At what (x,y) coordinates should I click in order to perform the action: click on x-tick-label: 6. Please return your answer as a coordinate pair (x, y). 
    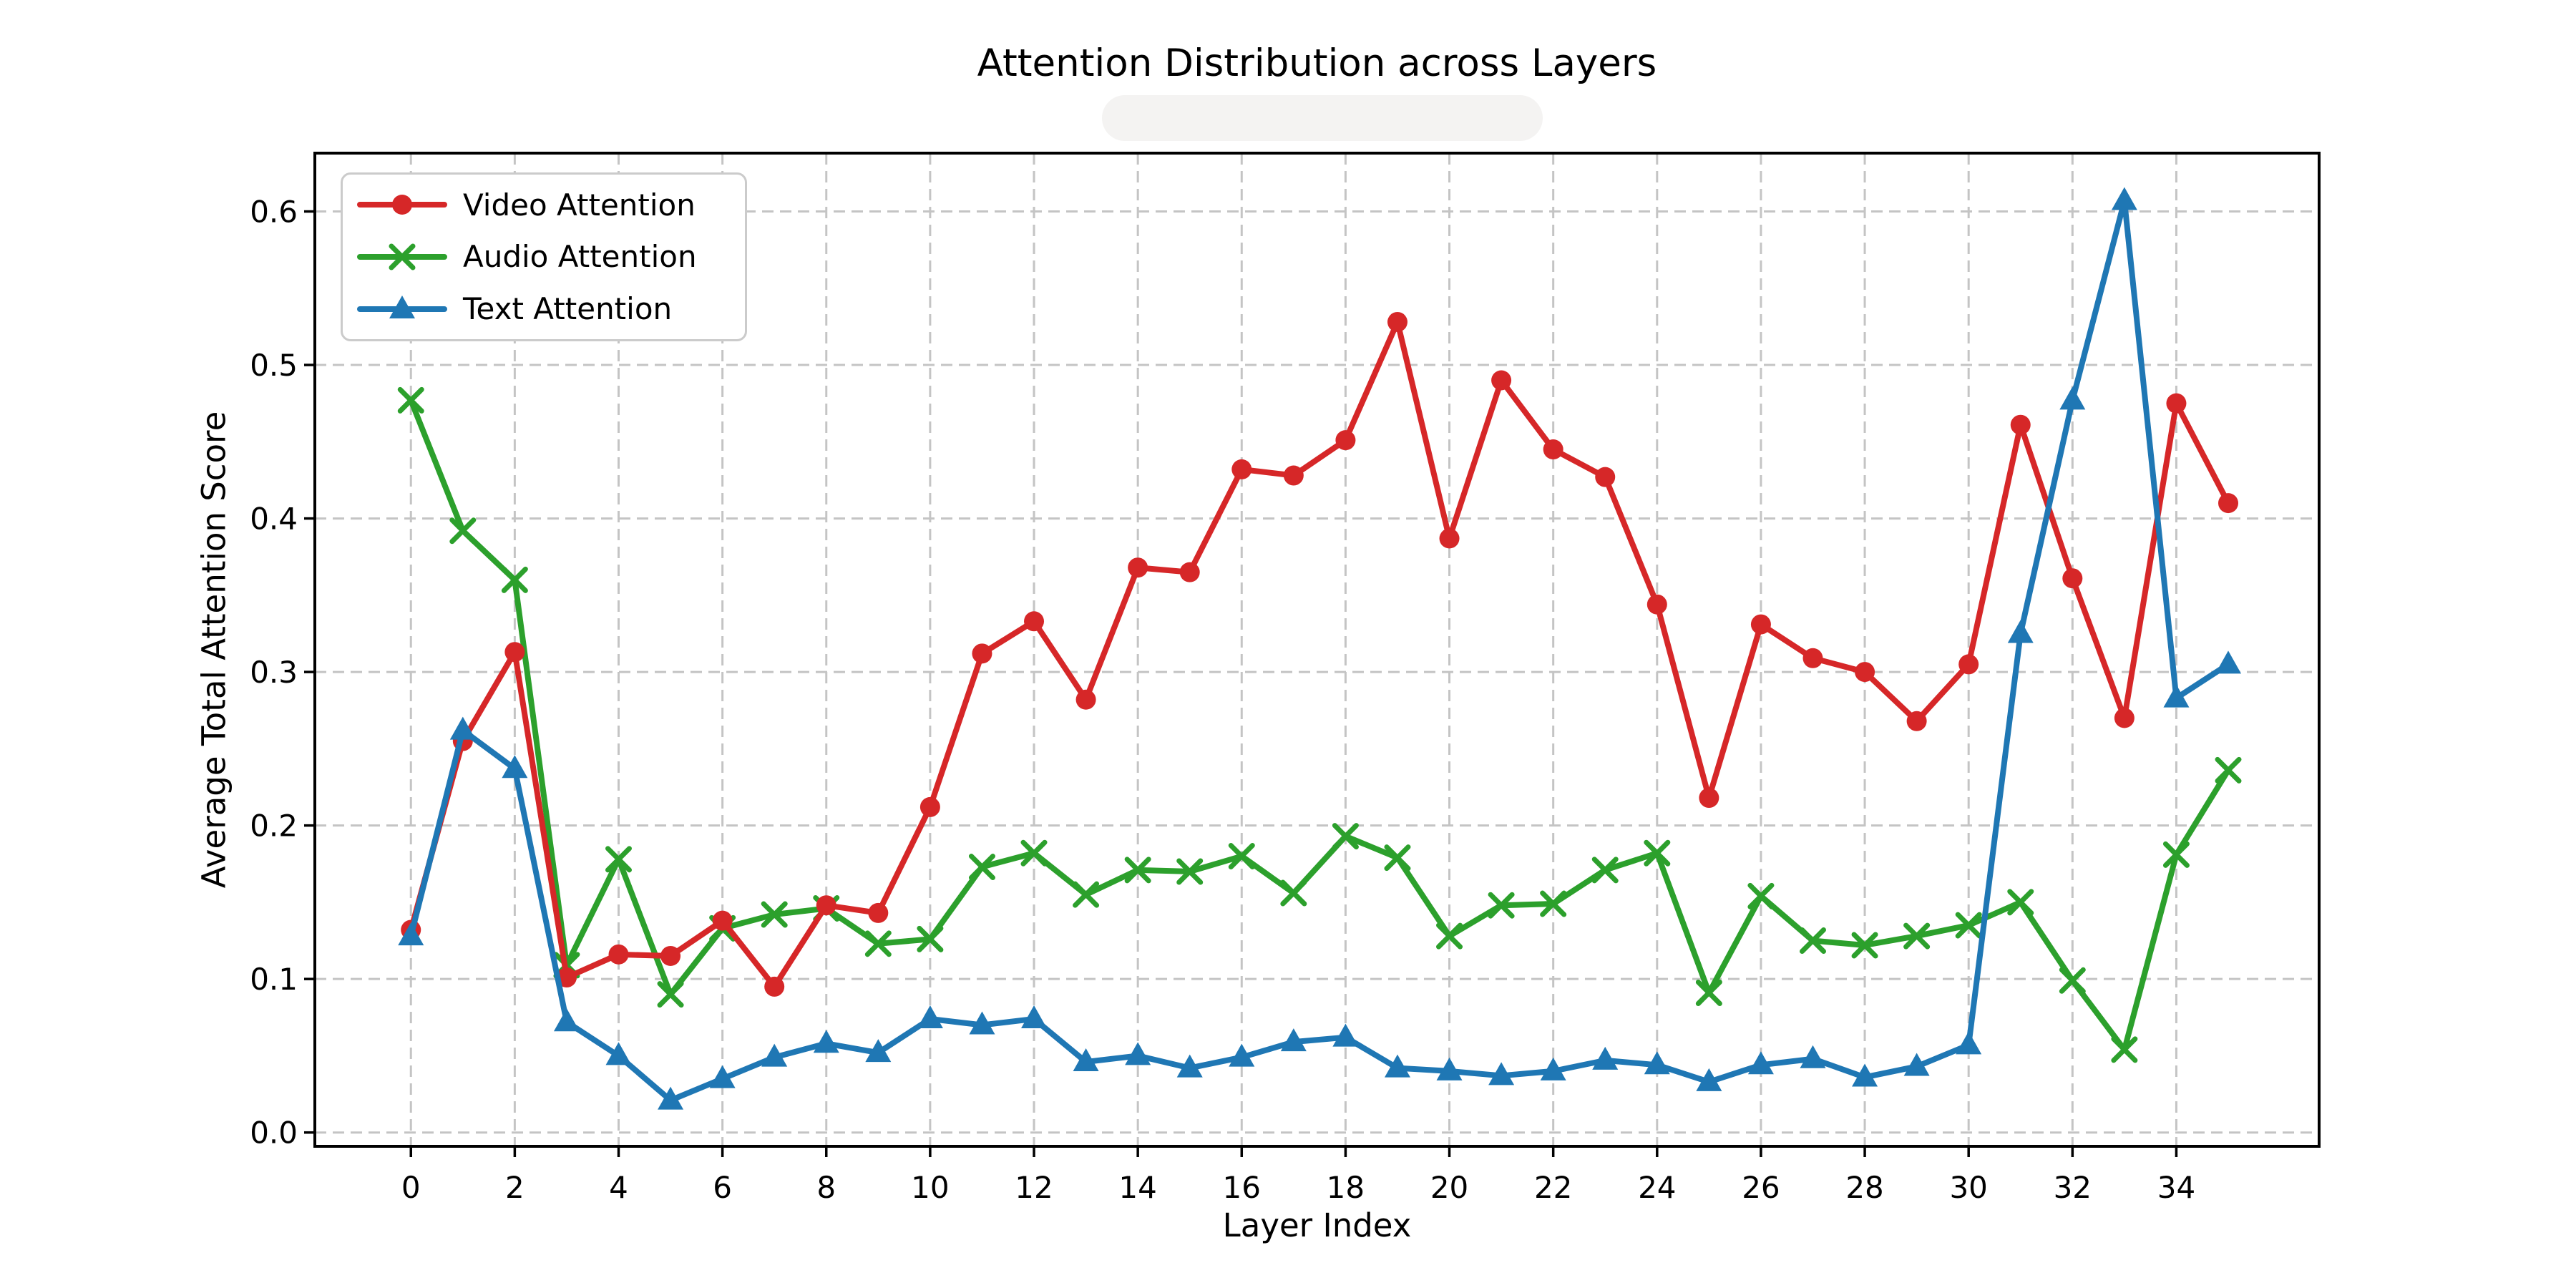
    Looking at the image, I should click on (722, 1187).